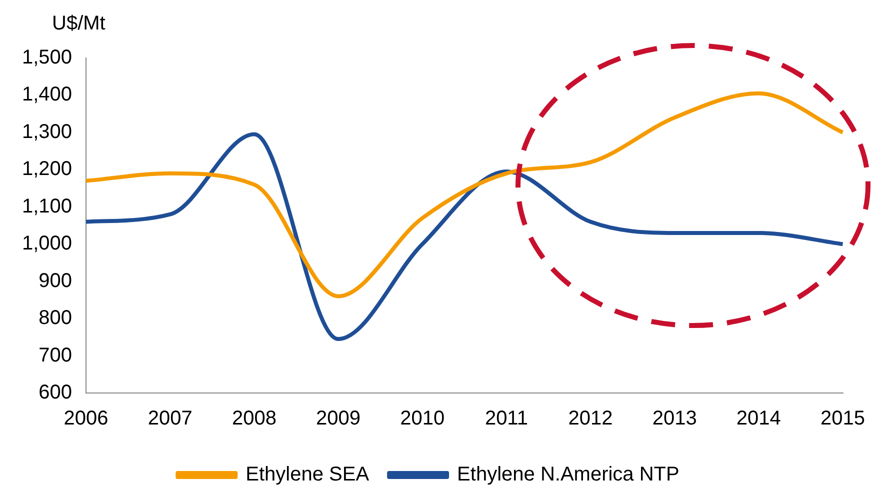 This screenshot has width=887, height=503. Describe the element at coordinates (47, 243) in the screenshot. I see `y-tick-label: 1,000` at that location.